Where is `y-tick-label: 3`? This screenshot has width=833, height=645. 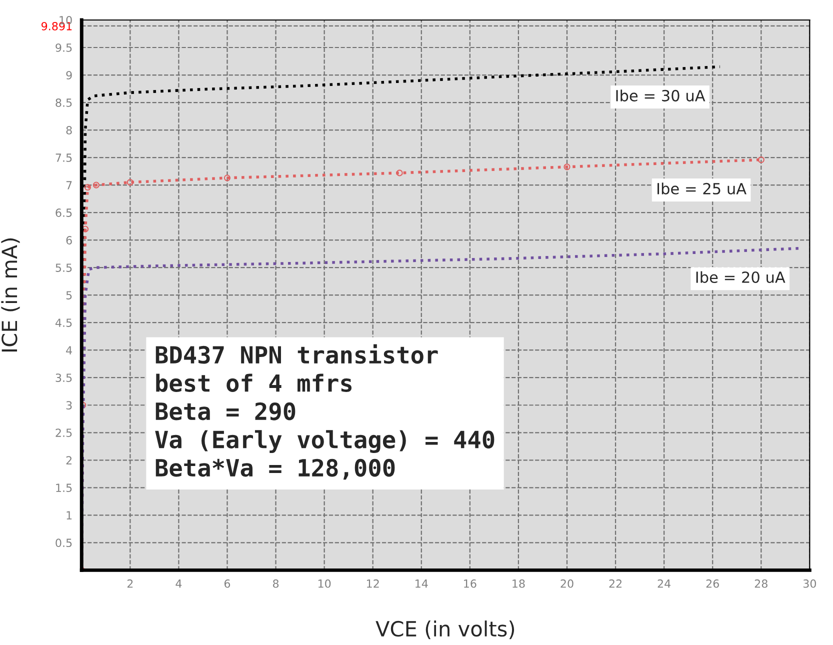 y-tick-label: 3 is located at coordinates (69, 405).